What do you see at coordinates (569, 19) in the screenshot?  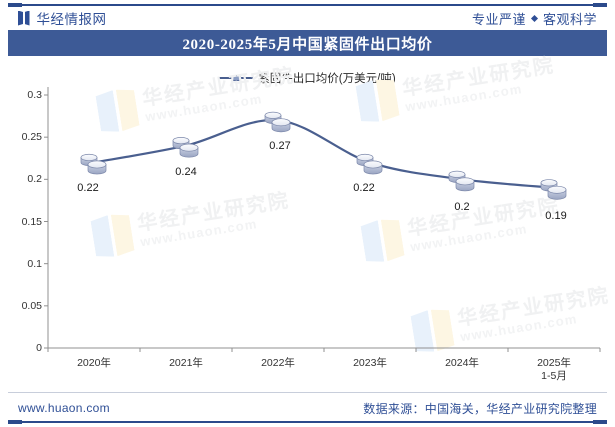 I see `tagline-right: 客观科学` at bounding box center [569, 19].